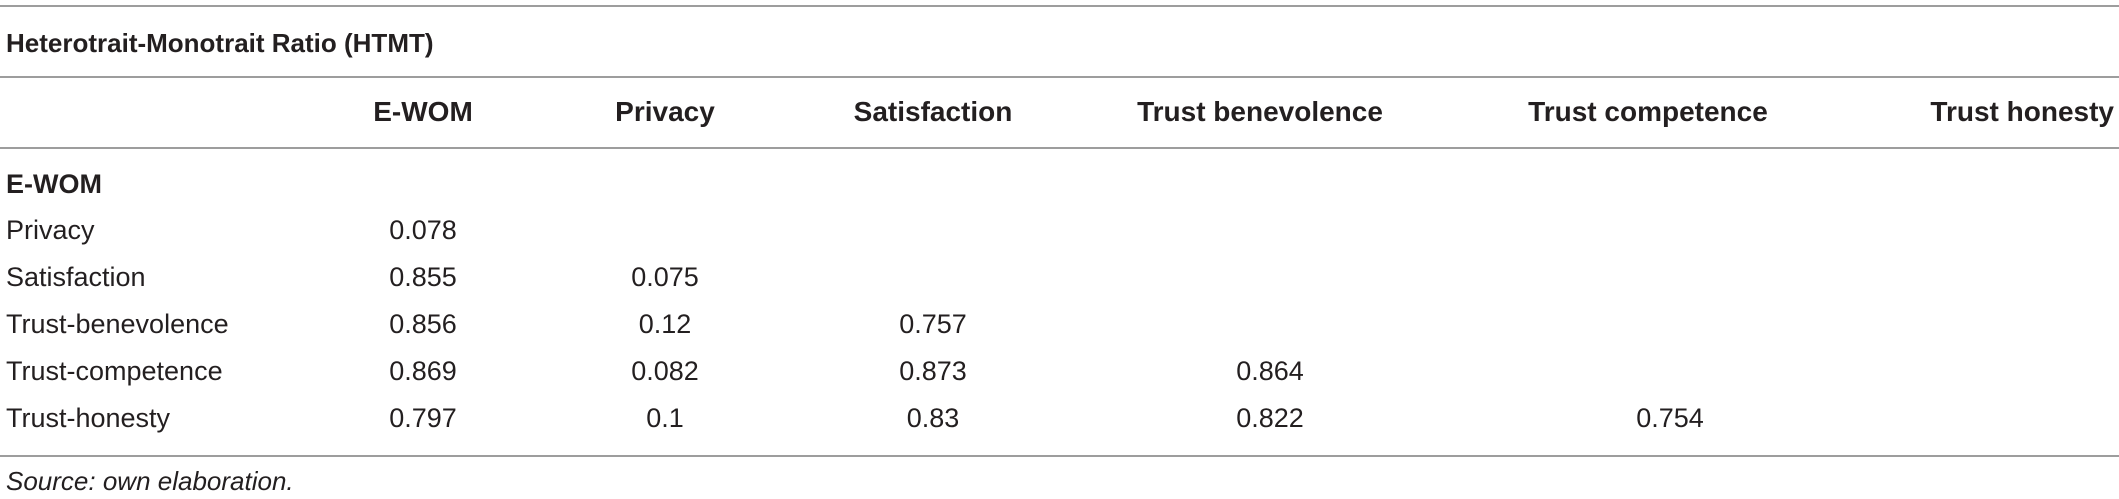 The image size is (2119, 499). Describe the element at coordinates (423, 277) in the screenshot. I see `table-cell: 0.855` at that location.